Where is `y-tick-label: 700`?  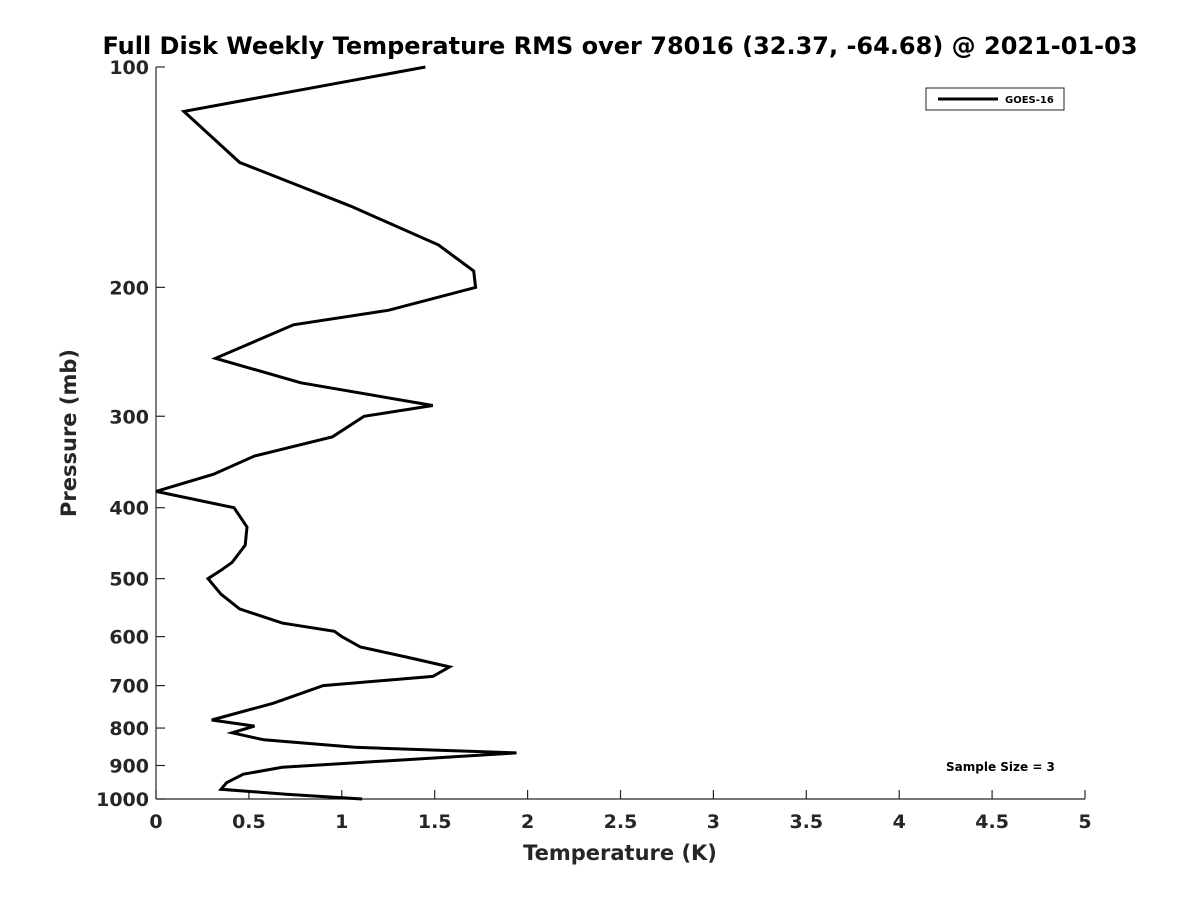 y-tick-label: 700 is located at coordinates (129, 687).